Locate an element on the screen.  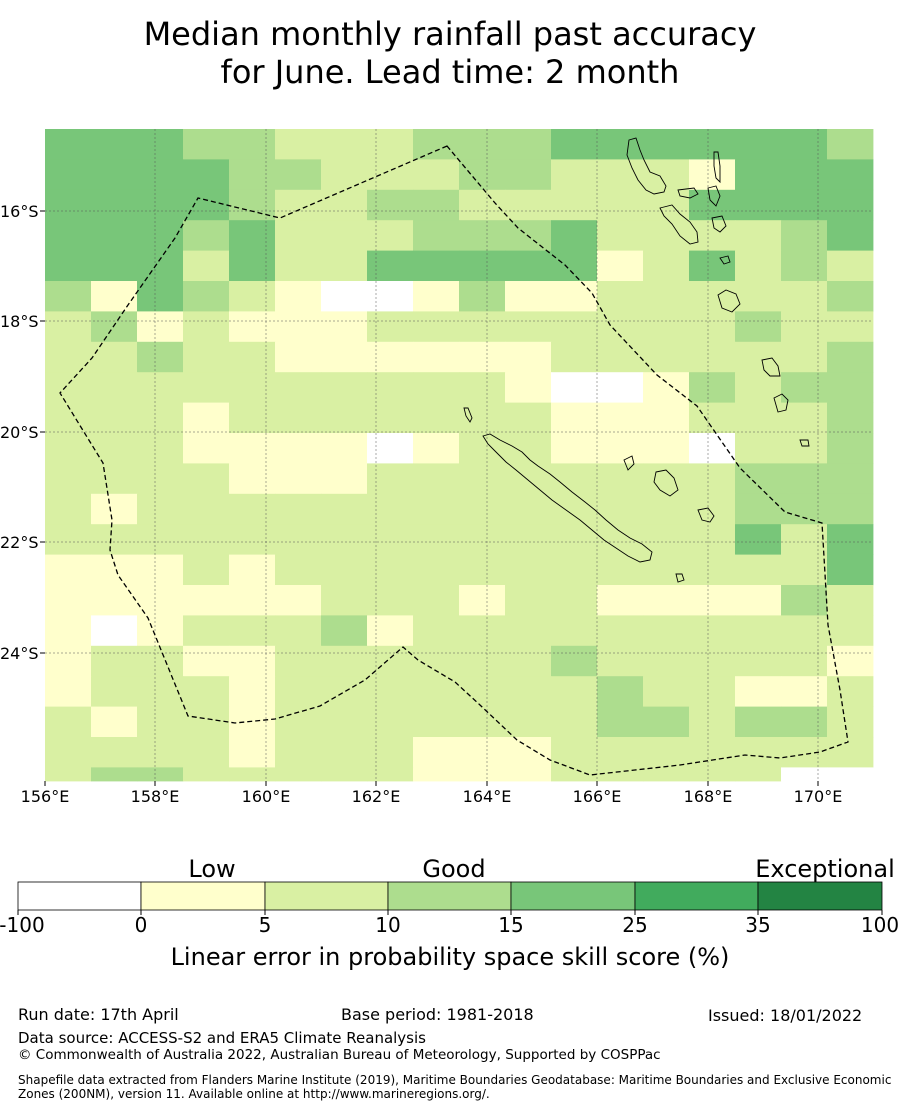
issued-date: Issued: 18/01/2022 is located at coordinates (785, 1015).